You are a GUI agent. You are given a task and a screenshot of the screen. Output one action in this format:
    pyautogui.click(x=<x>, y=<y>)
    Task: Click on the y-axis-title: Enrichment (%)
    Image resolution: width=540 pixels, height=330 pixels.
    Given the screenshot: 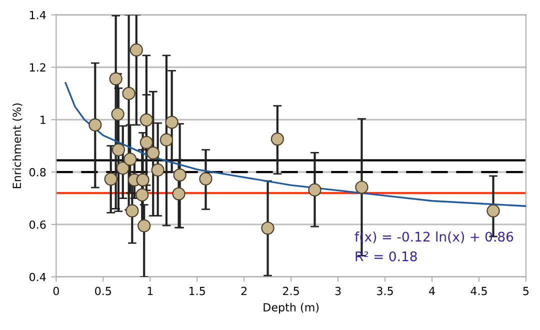 What is the action you would take?
    pyautogui.click(x=17, y=145)
    